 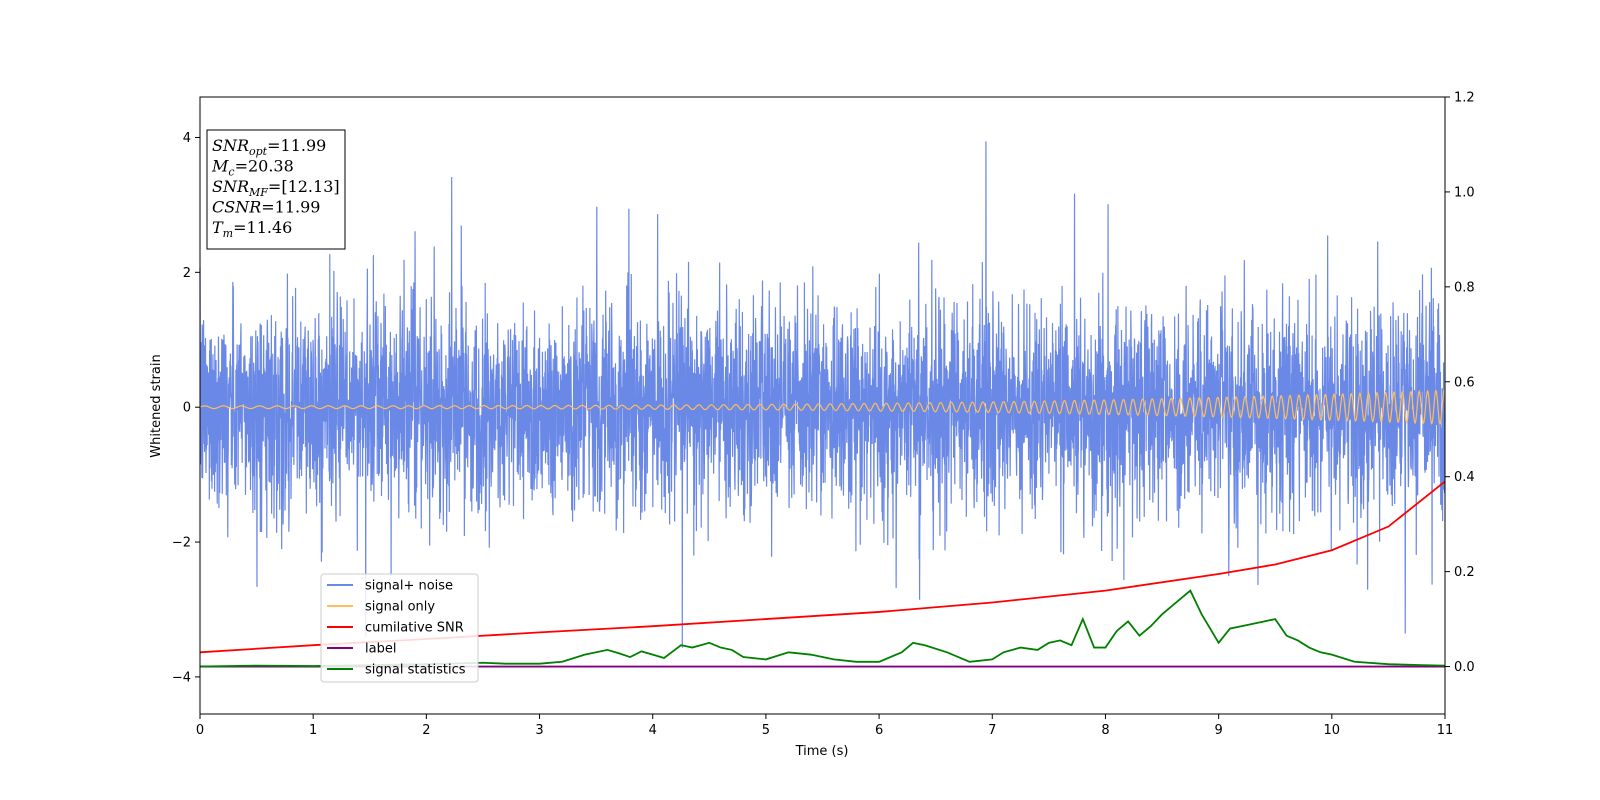 What do you see at coordinates (313, 730) in the screenshot?
I see `x-tick-label: 1` at bounding box center [313, 730].